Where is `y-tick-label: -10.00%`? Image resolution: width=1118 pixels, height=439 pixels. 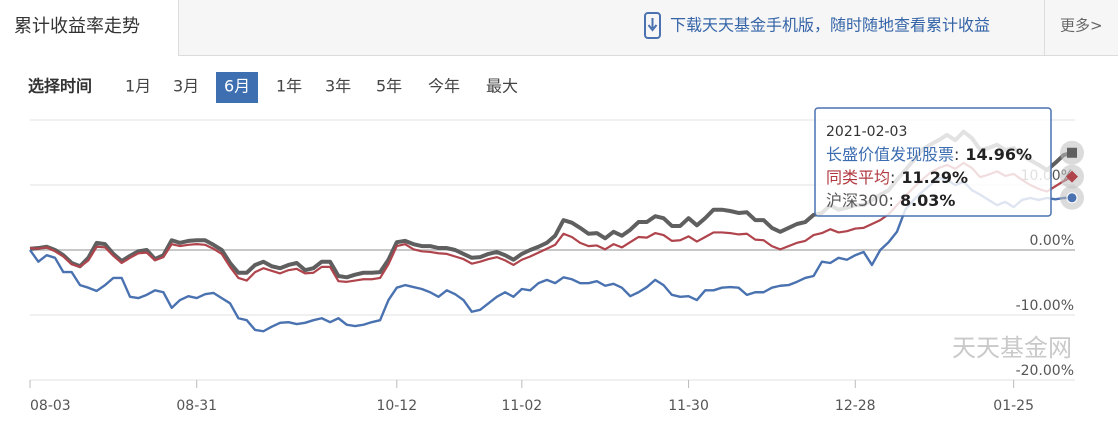
y-tick-label: -10.00% is located at coordinates (1045, 306).